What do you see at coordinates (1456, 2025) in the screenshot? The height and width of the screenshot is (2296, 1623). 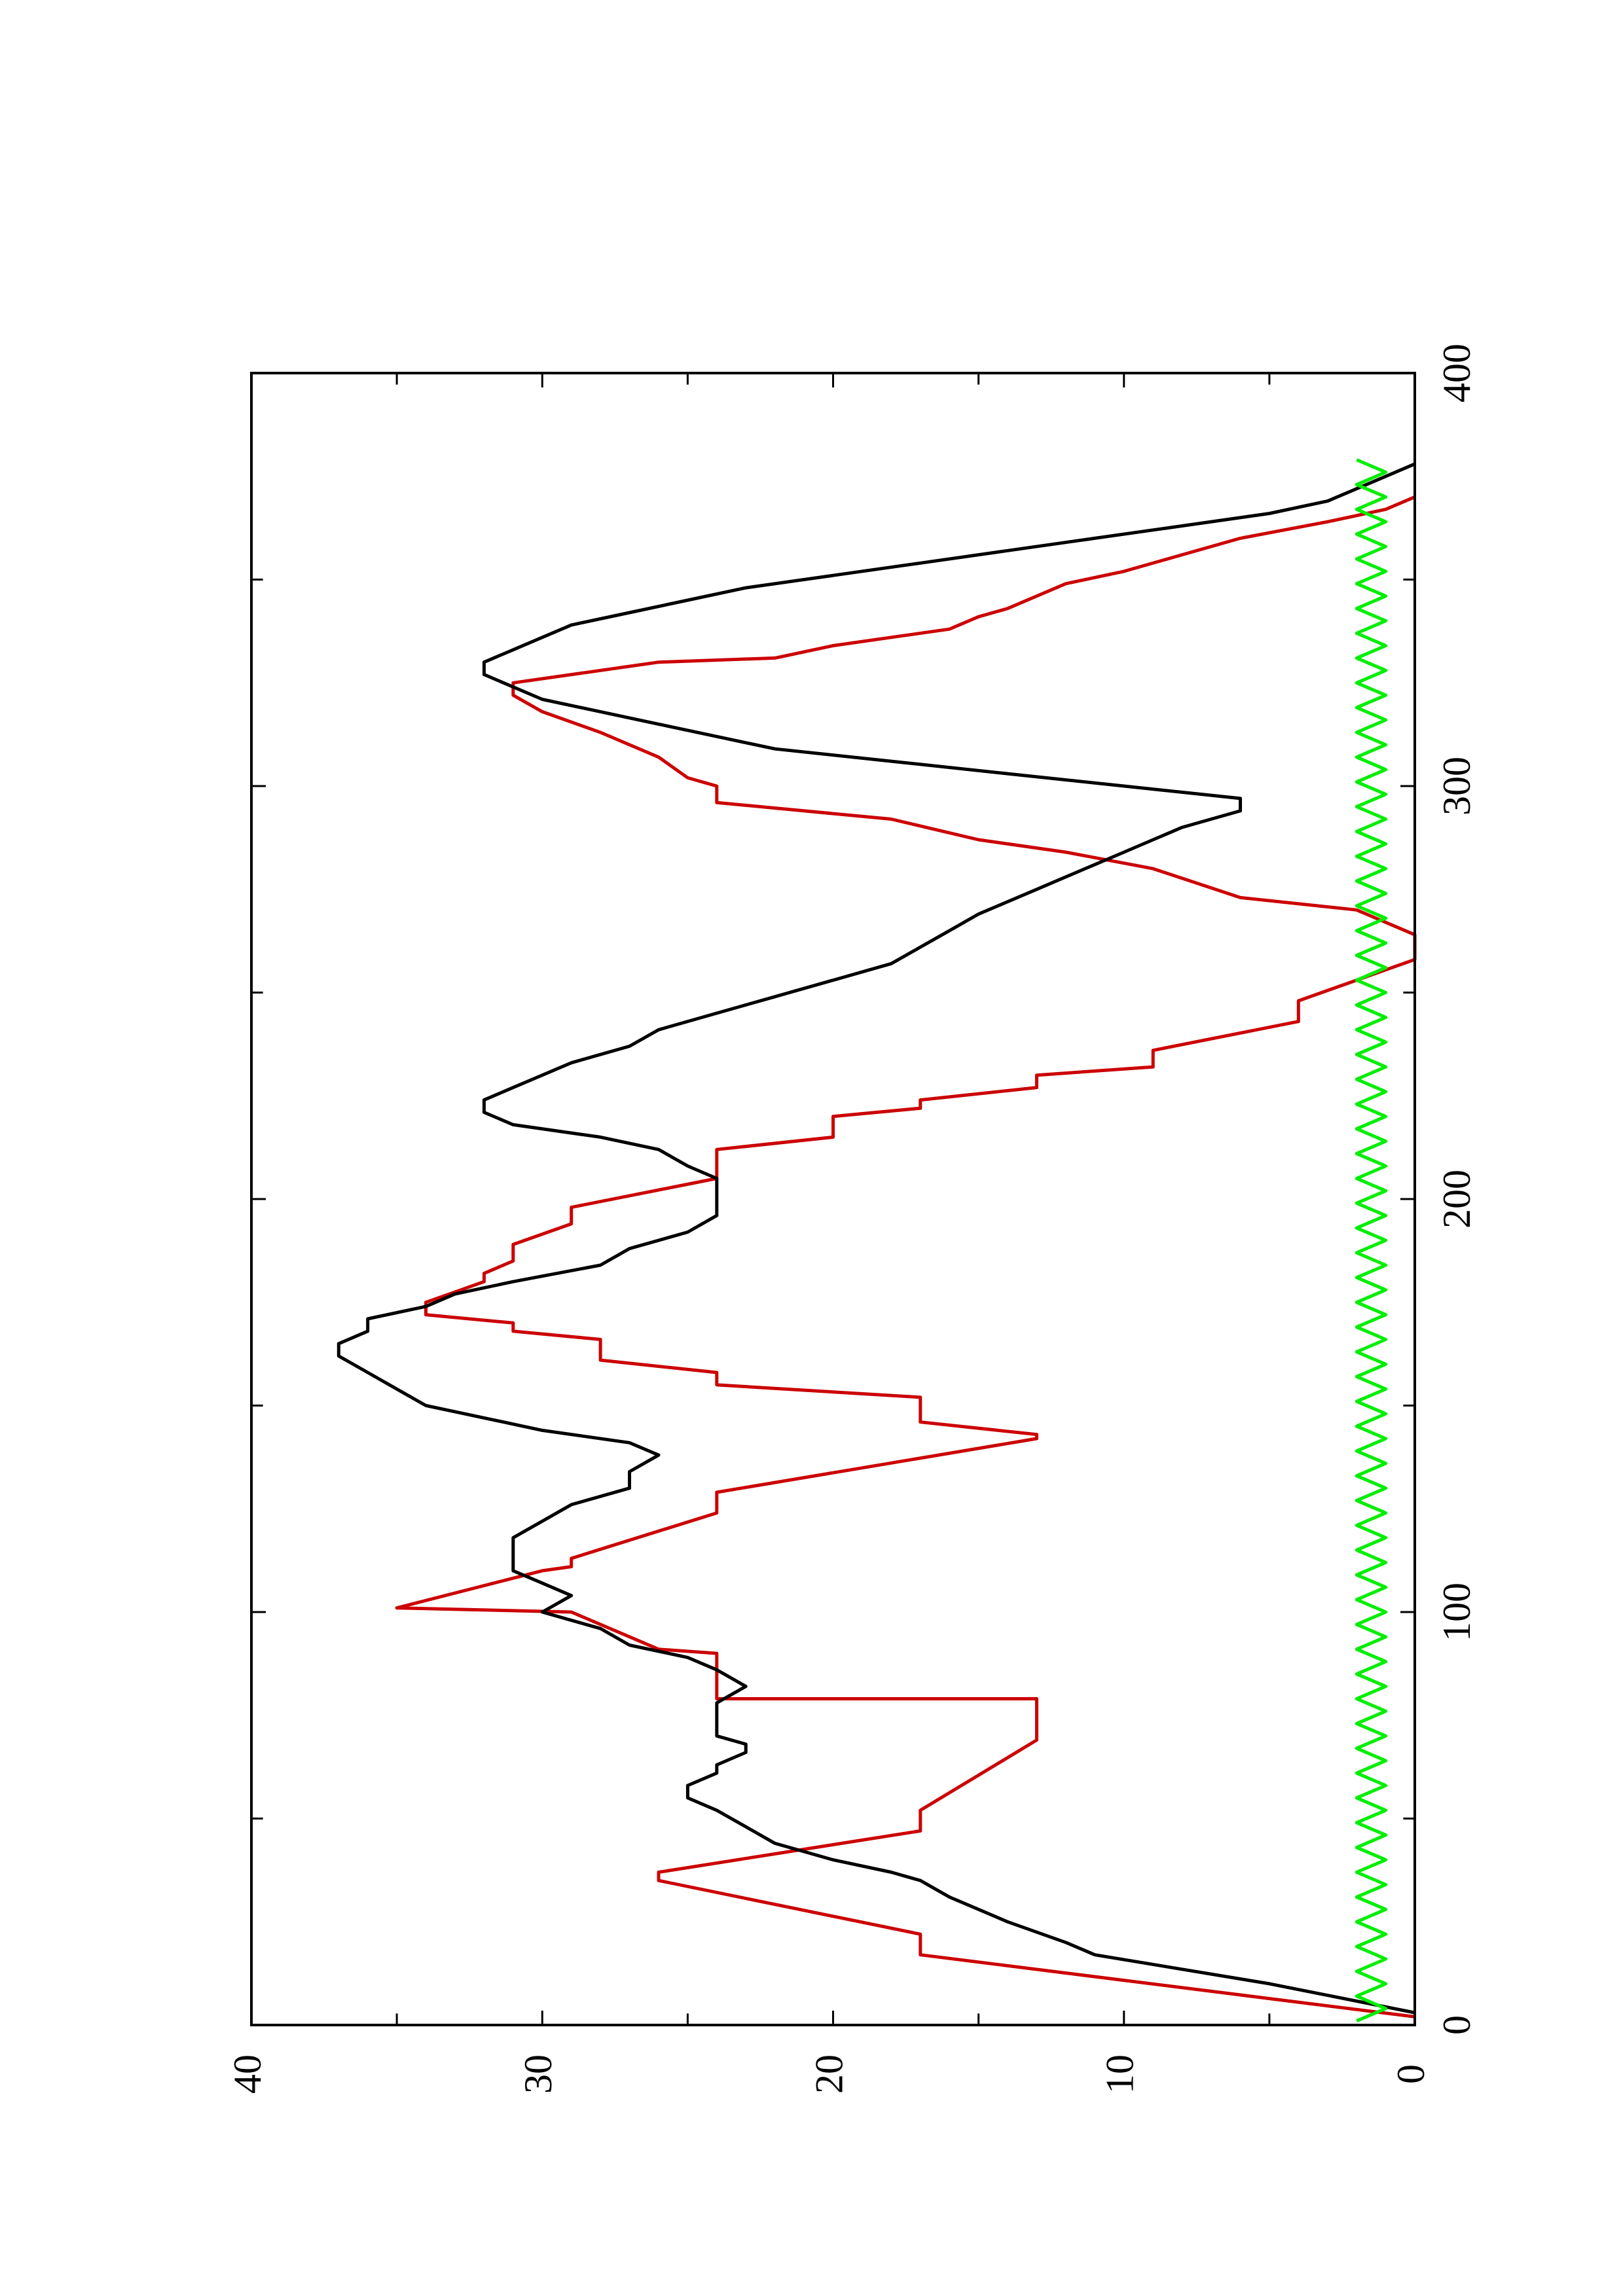 I see `x-tick-label: 0` at bounding box center [1456, 2025].